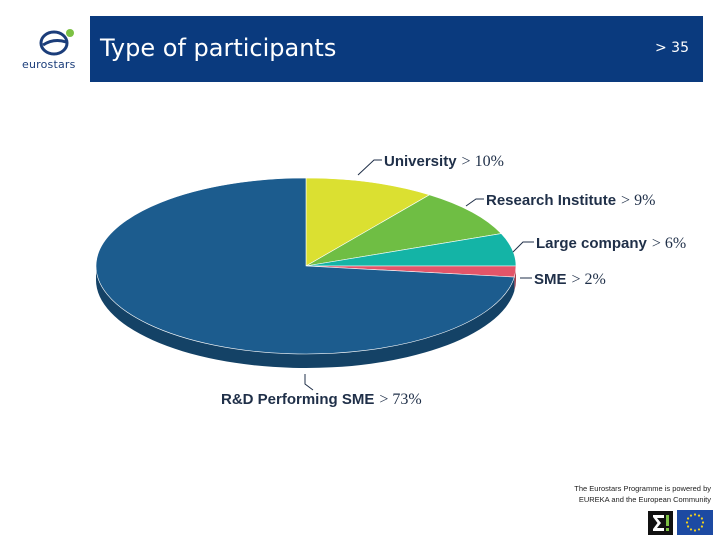 The height and width of the screenshot is (540, 720). I want to click on eureka-logo-icon, so click(660, 523).